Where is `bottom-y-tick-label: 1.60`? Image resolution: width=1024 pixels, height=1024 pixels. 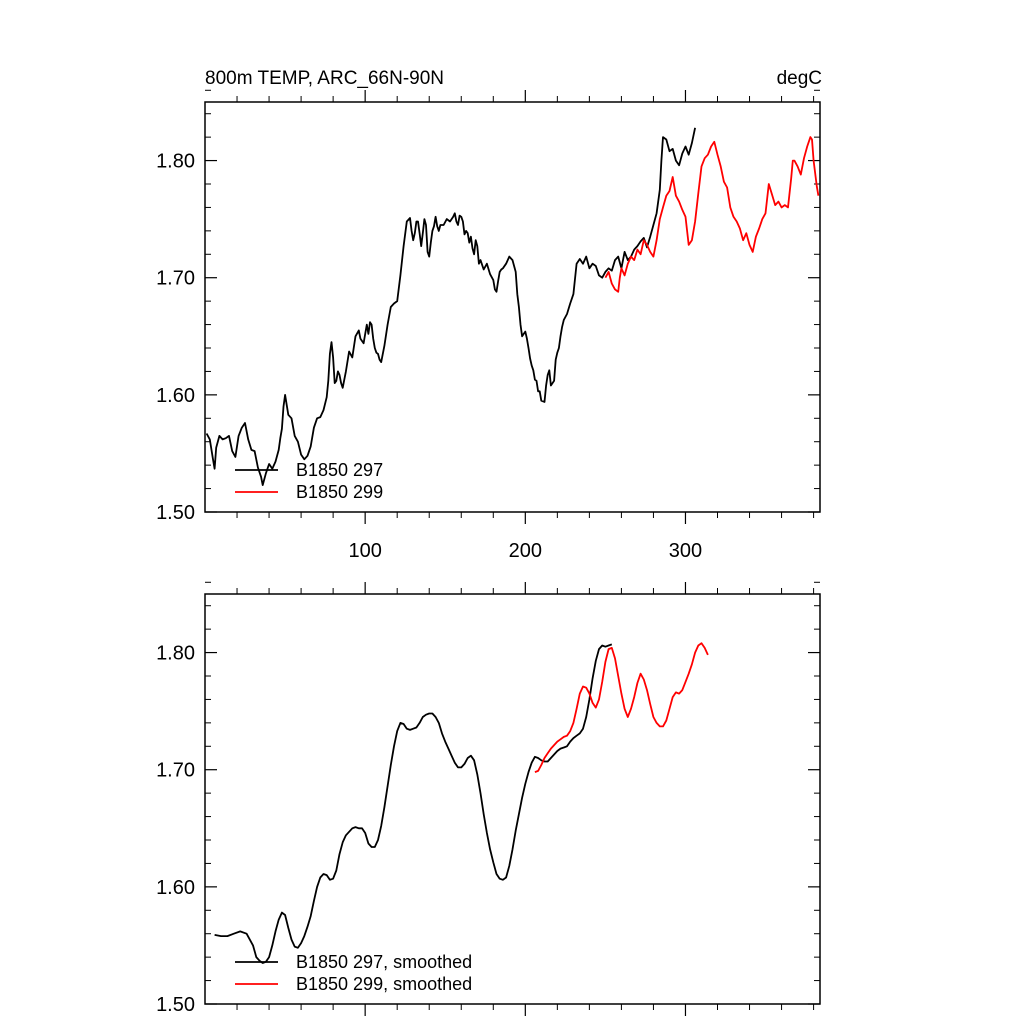
bottom-y-tick-label: 1.60 is located at coordinates (175, 888).